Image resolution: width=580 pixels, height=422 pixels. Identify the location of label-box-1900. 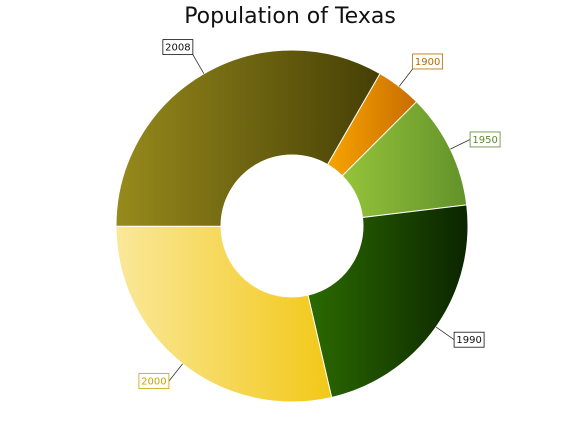
(428, 61).